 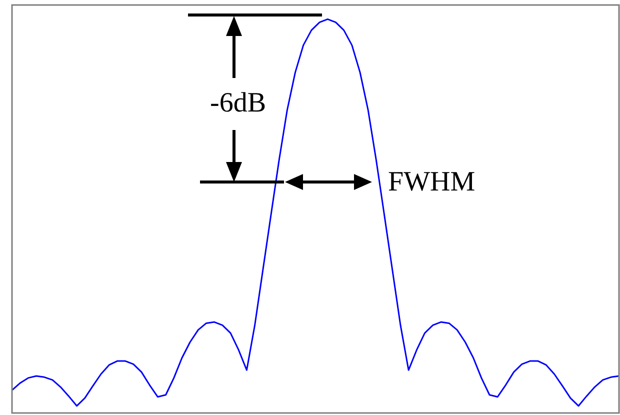 I want to click on annotation: FWHM, so click(x=432, y=182).